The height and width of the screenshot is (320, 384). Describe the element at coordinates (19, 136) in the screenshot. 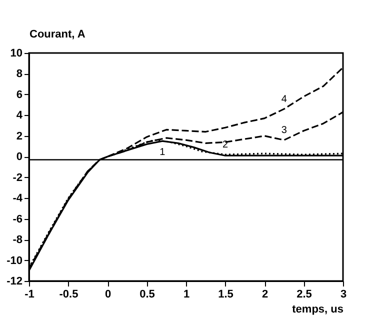

I see `y-tick-label: 2` at that location.